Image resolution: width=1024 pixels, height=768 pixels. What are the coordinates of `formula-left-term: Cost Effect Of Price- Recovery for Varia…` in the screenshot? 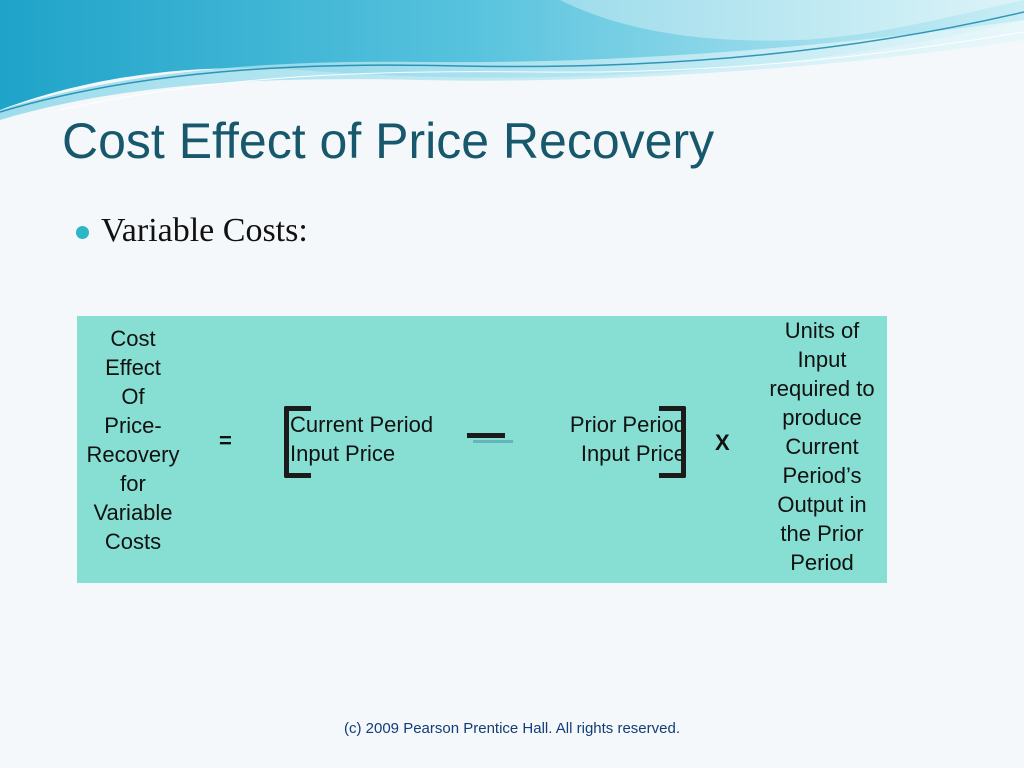 It's located at (133, 440).